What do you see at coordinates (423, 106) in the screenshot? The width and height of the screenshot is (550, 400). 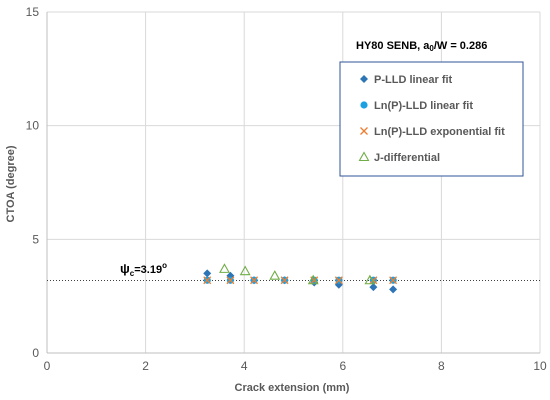 I see `legend-label-series-2: Ln(P)-LLD linear fit` at bounding box center [423, 106].